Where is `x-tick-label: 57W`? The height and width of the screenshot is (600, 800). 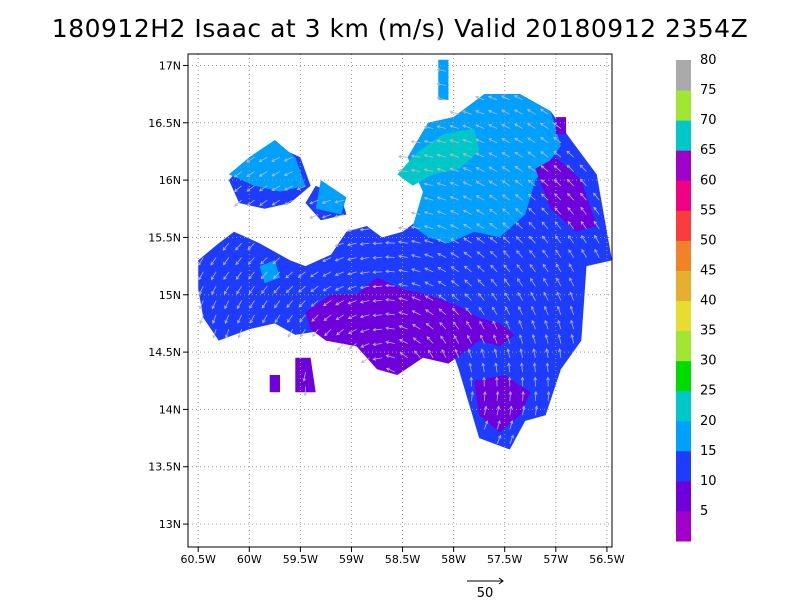 x-tick-label: 57W is located at coordinates (555, 559).